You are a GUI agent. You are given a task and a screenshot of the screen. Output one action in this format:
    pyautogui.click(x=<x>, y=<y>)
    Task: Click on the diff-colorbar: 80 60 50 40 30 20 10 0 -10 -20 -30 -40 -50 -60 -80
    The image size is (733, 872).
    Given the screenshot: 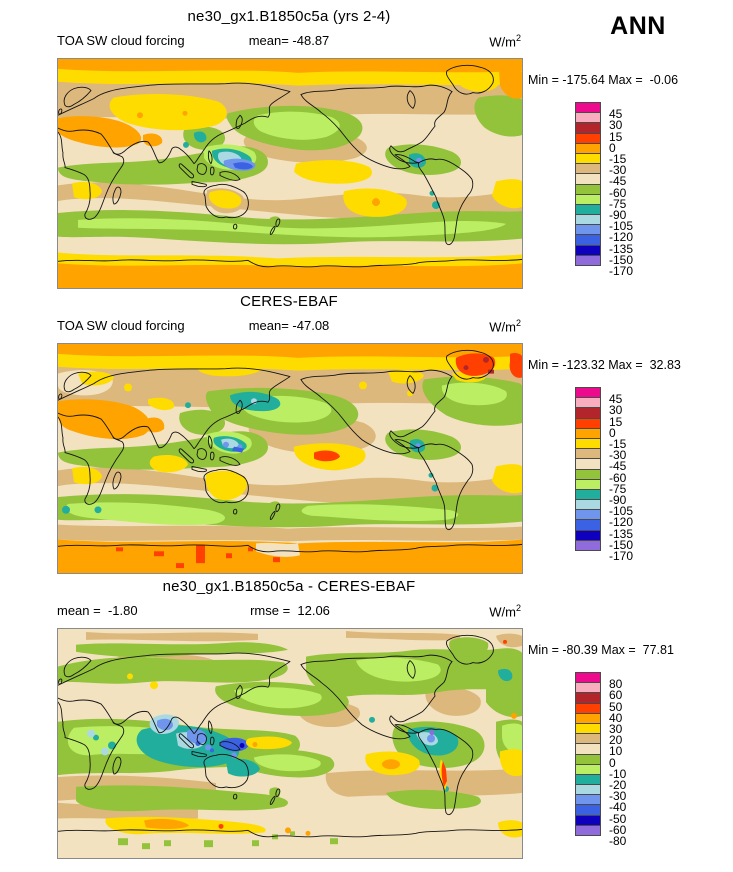 What is the action you would take?
    pyautogui.click(x=615, y=759)
    